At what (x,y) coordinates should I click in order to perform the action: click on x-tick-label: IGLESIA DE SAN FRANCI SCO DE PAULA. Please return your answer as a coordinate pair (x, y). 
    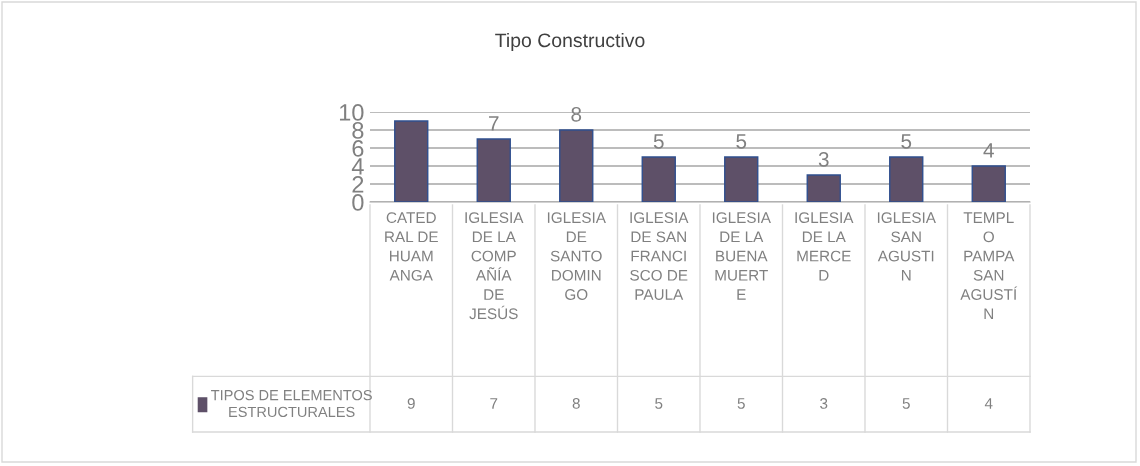
    Looking at the image, I should click on (659, 256).